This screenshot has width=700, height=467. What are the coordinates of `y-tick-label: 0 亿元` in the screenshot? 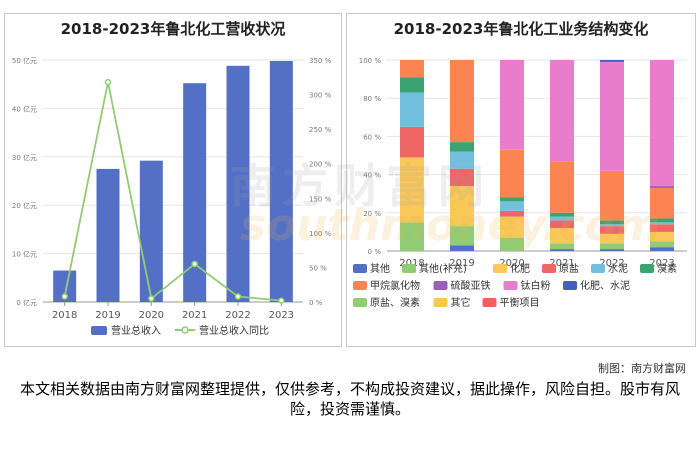 It's located at (26, 302).